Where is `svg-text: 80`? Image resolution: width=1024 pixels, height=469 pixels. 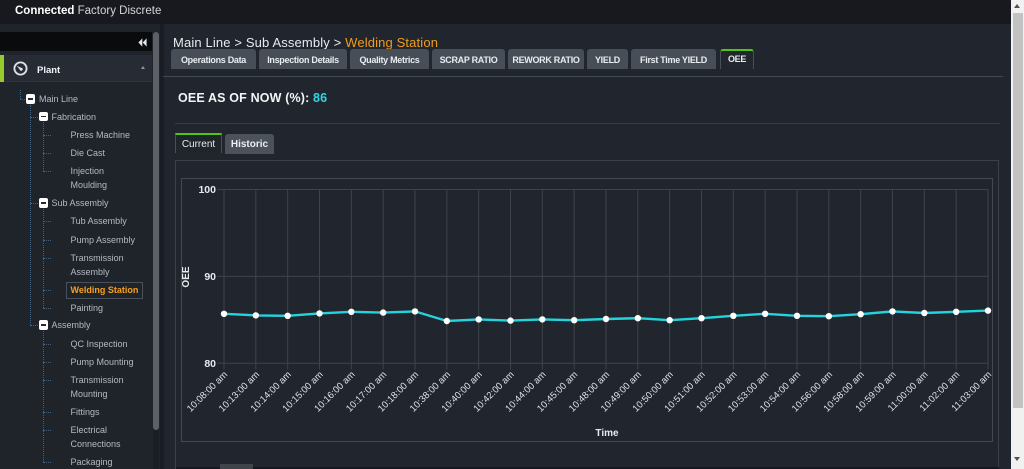 svg-text: 80 is located at coordinates (210, 364).